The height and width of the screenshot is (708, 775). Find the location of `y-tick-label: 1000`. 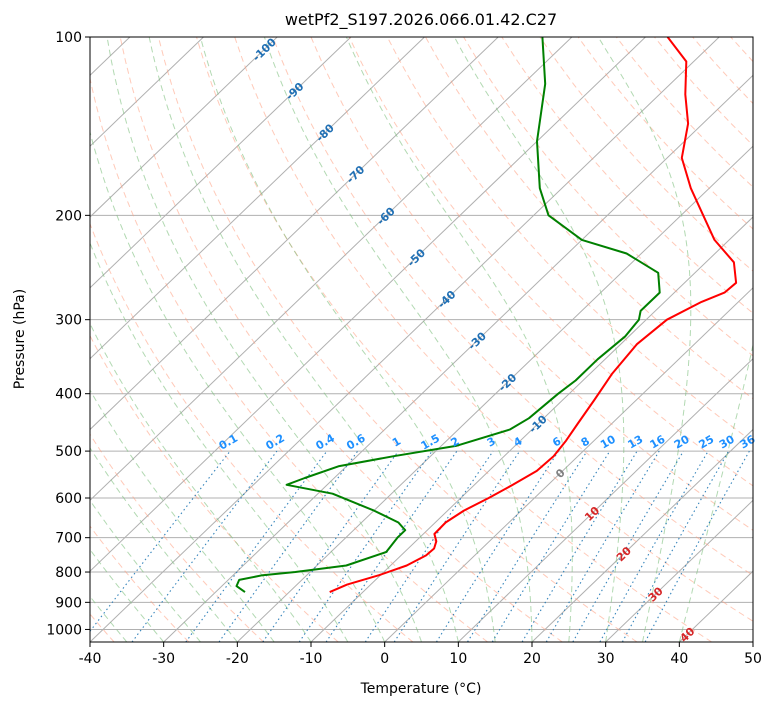

y-tick-label: 1000 is located at coordinates (64, 630).